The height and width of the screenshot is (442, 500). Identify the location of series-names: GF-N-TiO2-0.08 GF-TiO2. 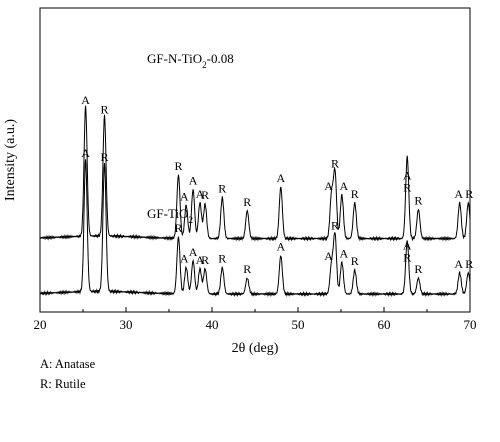
(190, 138).